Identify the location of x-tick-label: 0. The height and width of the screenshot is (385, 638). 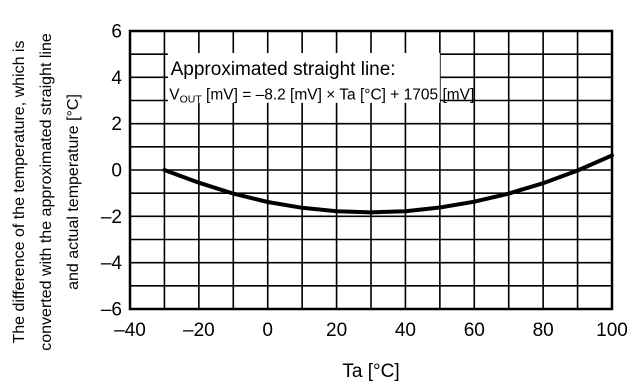
(267, 330).